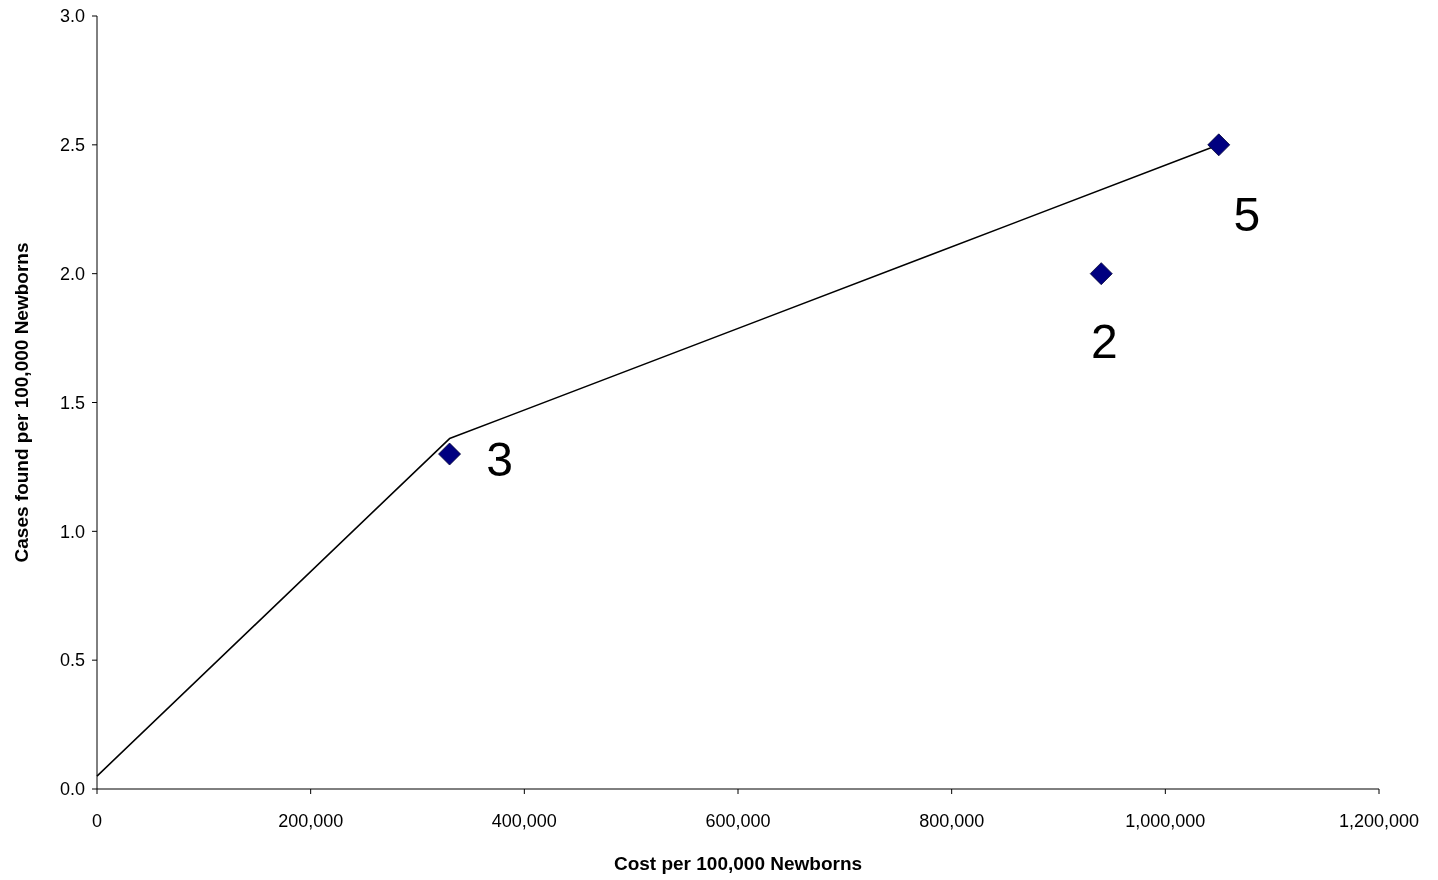 The width and height of the screenshot is (1438, 880). What do you see at coordinates (72, 531) in the screenshot?
I see `y-tick-label: 1.0` at bounding box center [72, 531].